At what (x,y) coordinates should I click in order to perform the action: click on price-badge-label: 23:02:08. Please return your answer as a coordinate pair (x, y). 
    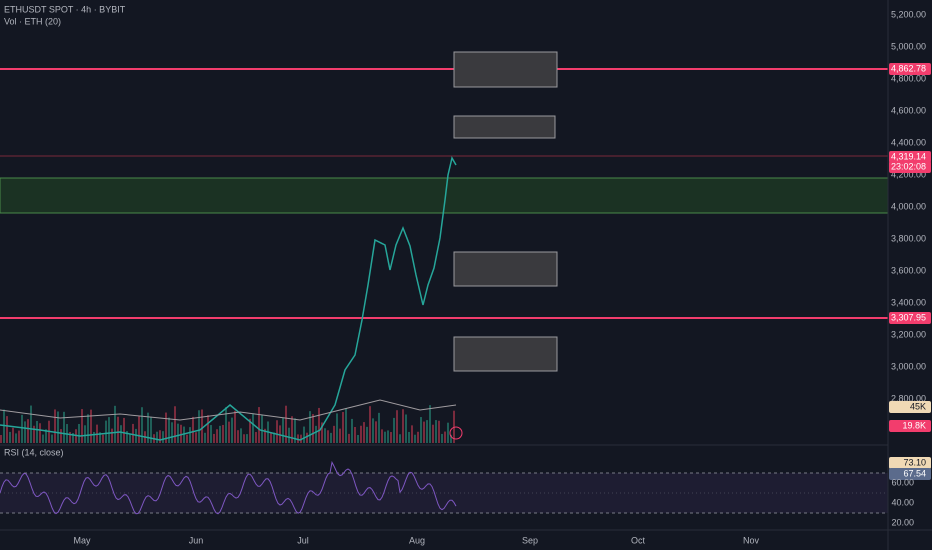
    Looking at the image, I should click on (908, 166).